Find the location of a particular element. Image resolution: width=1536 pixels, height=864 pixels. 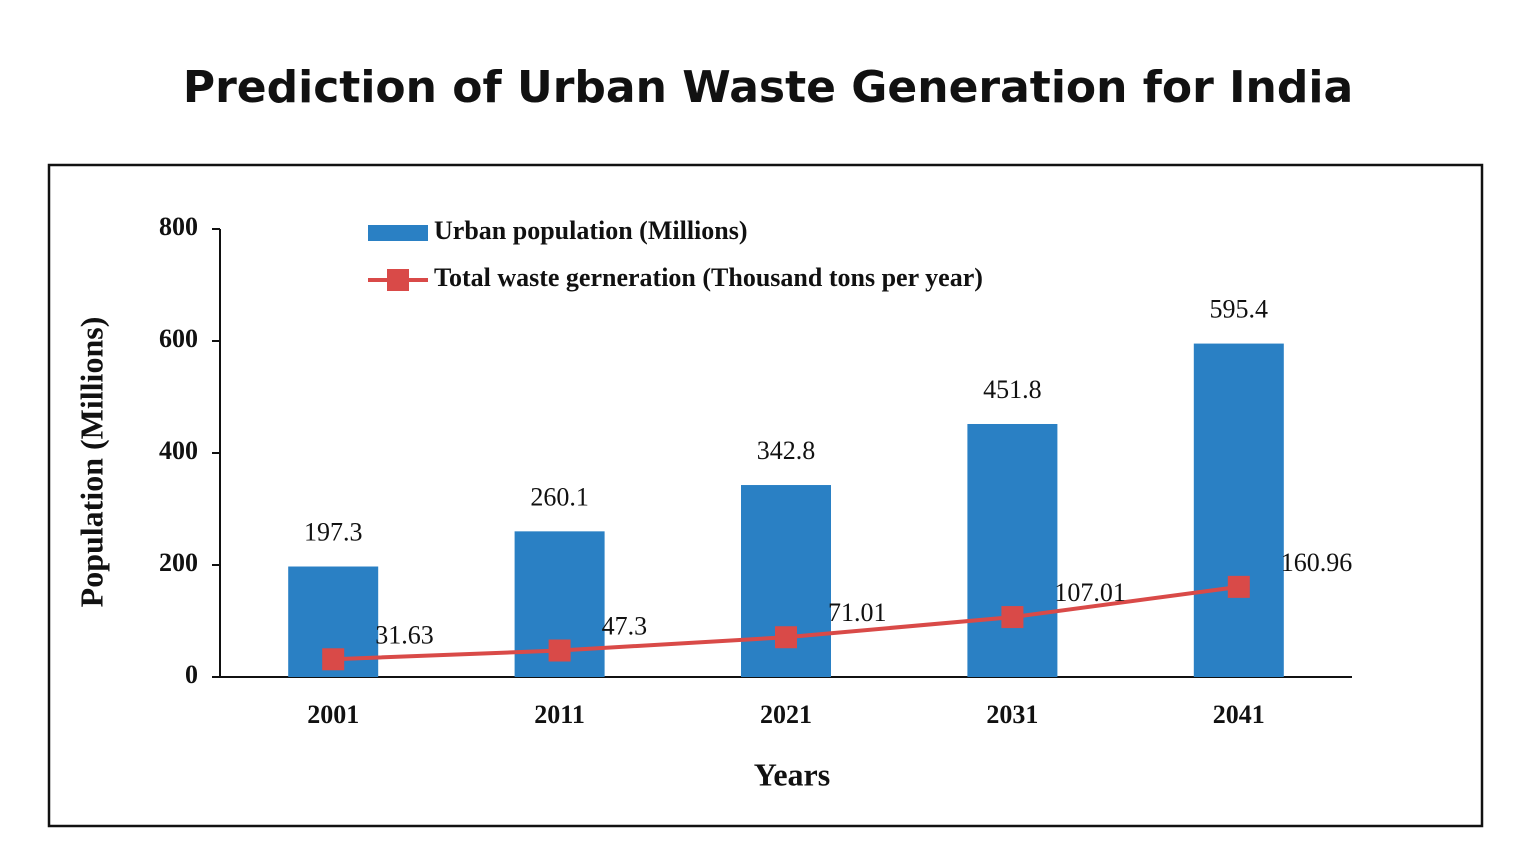

y-tick-label: 800 is located at coordinates (178, 226).